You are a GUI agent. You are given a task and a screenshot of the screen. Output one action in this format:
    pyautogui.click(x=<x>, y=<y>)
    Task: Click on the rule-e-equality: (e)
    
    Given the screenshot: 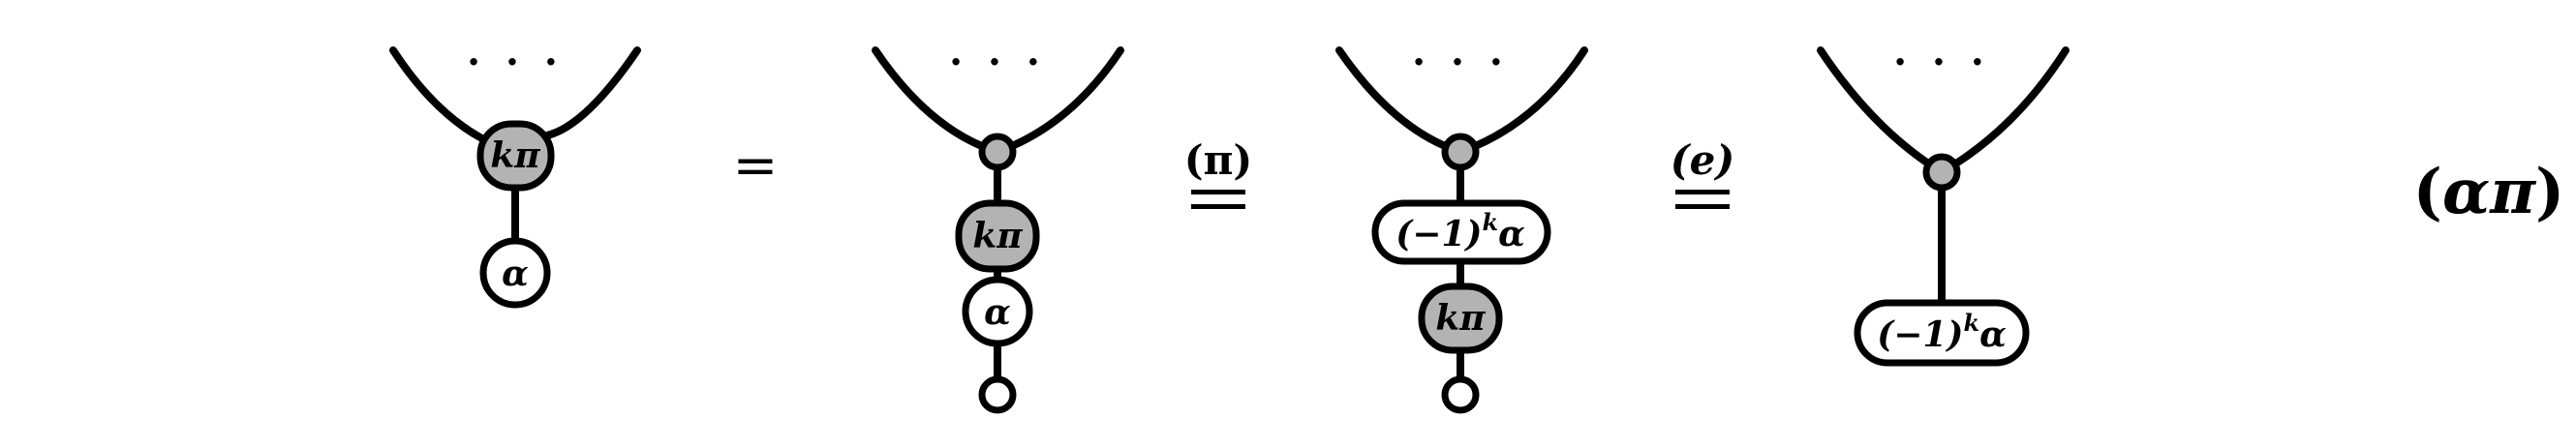 What is the action you would take?
    pyautogui.click(x=1702, y=173)
    